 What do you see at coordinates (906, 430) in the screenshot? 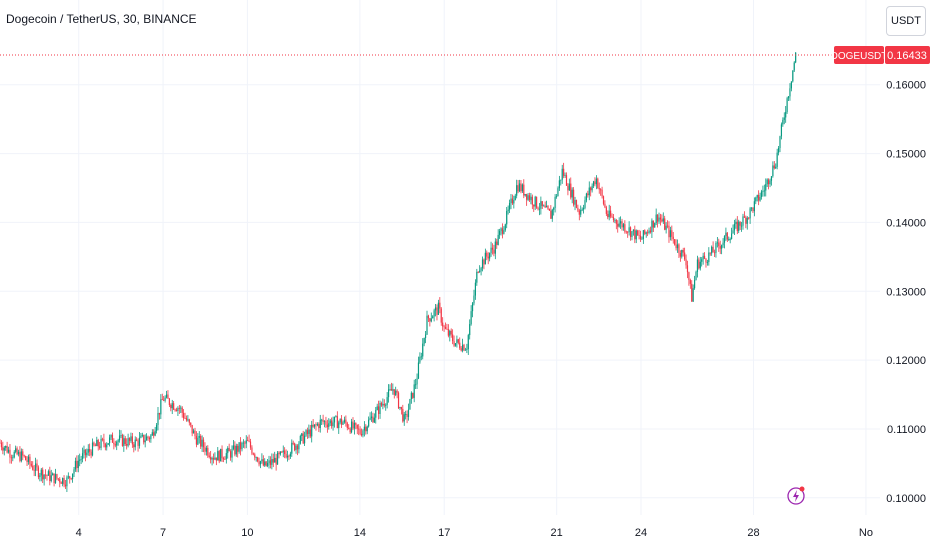
I see `y-tick-label: 0.11000` at bounding box center [906, 430].